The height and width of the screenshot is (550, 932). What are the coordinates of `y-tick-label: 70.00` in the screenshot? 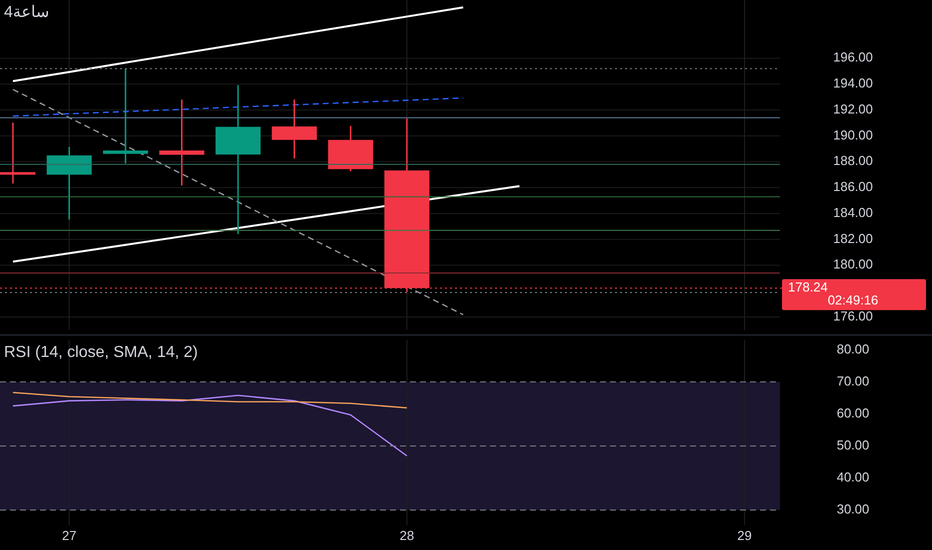 It's located at (853, 380).